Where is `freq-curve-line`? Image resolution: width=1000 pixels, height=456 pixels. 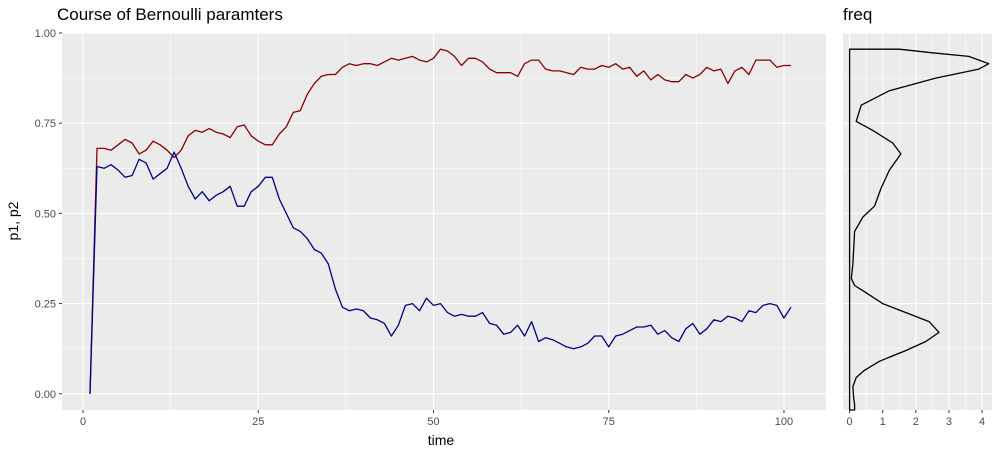 freq-curve-line is located at coordinates (919, 229).